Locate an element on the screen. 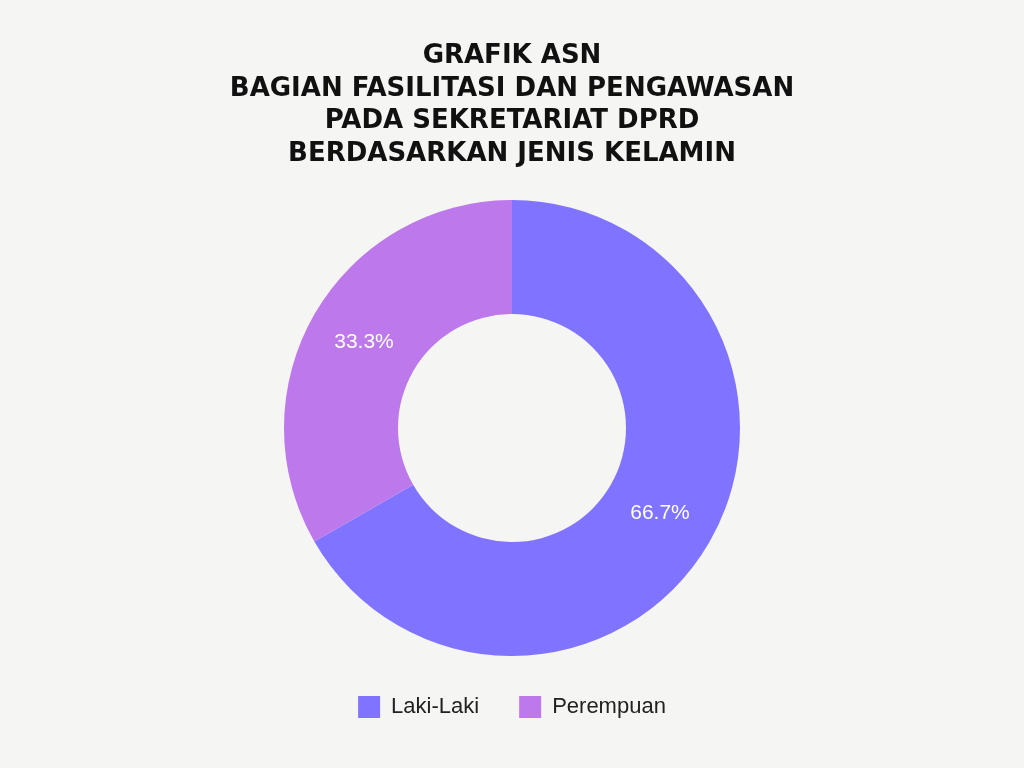 The height and width of the screenshot is (768, 1024). legend-label: Laki-Laki is located at coordinates (435, 706).